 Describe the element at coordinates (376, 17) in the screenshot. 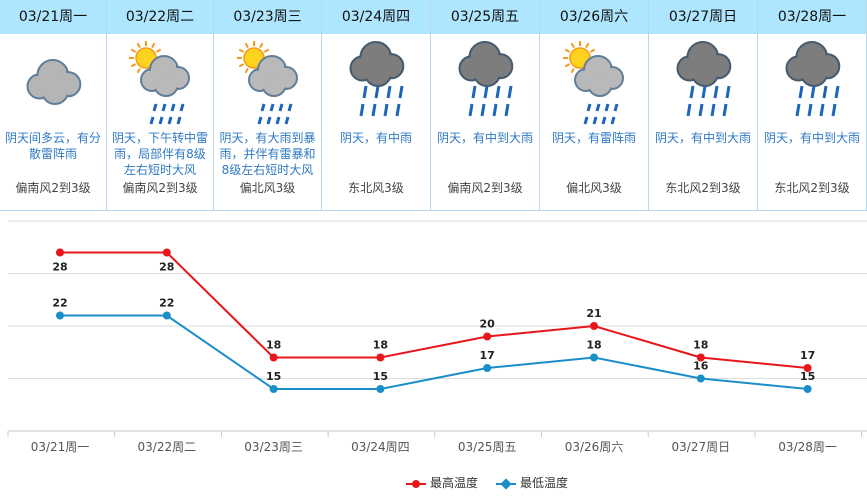

I see `day-date: 03/24周四` at that location.